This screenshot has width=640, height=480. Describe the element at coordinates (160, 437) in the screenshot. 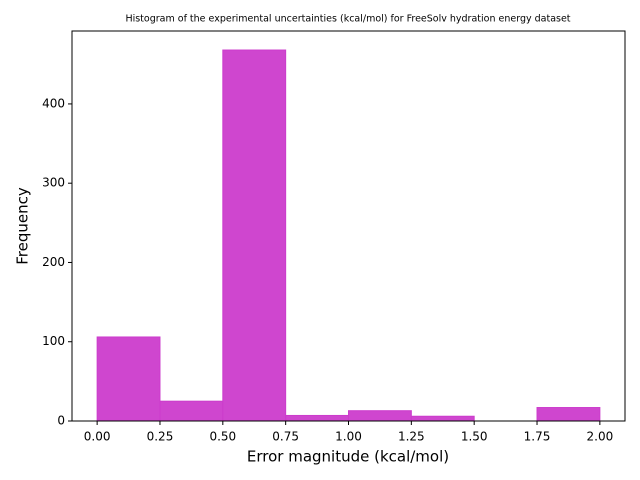

I see `x-tick-label: 0.25` at that location.